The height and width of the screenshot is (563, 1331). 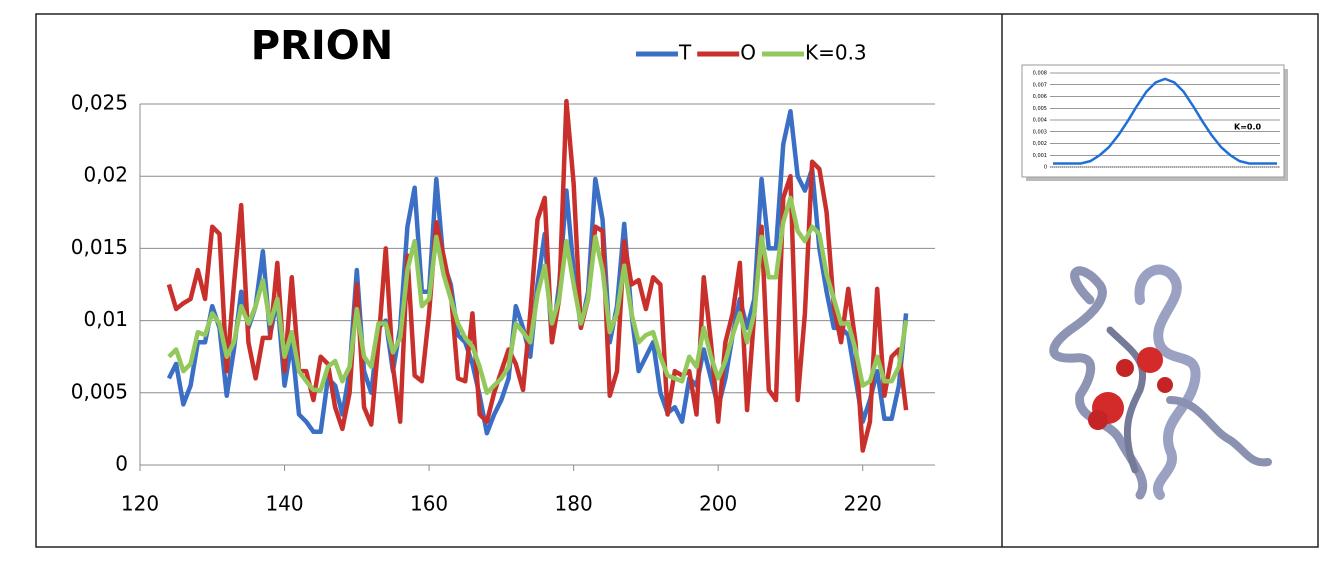 I want to click on y-tick-label: 0,004, so click(x=1040, y=121).